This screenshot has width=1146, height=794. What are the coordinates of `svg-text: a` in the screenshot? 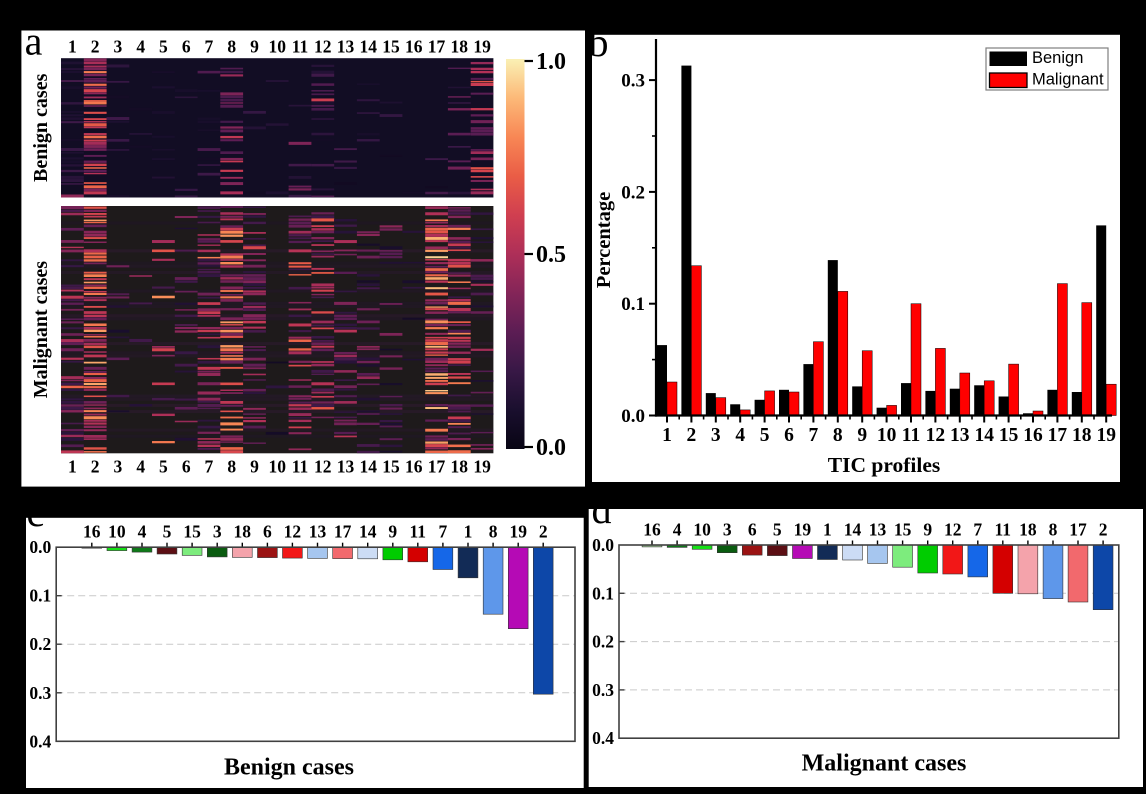 It's located at (34, 41).